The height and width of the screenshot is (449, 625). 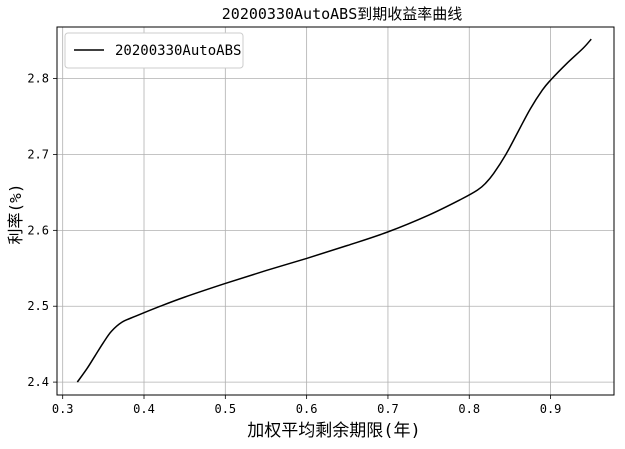 What do you see at coordinates (38, 306) in the screenshot?
I see `y-tick-label: 2.5` at bounding box center [38, 306].